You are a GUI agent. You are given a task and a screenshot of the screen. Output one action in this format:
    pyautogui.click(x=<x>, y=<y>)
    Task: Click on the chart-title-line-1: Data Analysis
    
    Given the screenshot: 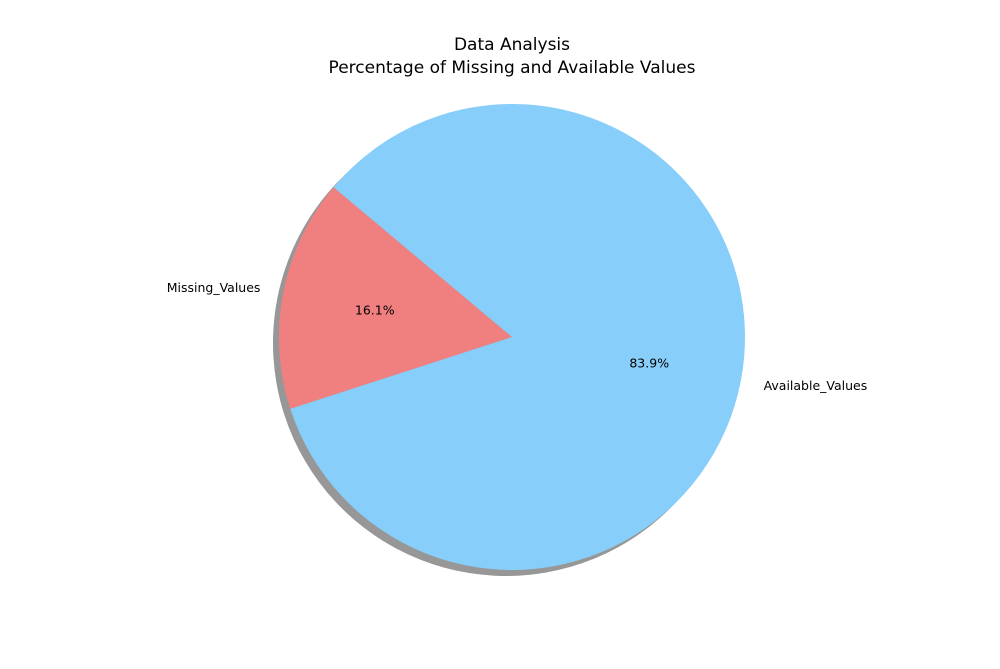 What is the action you would take?
    pyautogui.click(x=512, y=45)
    